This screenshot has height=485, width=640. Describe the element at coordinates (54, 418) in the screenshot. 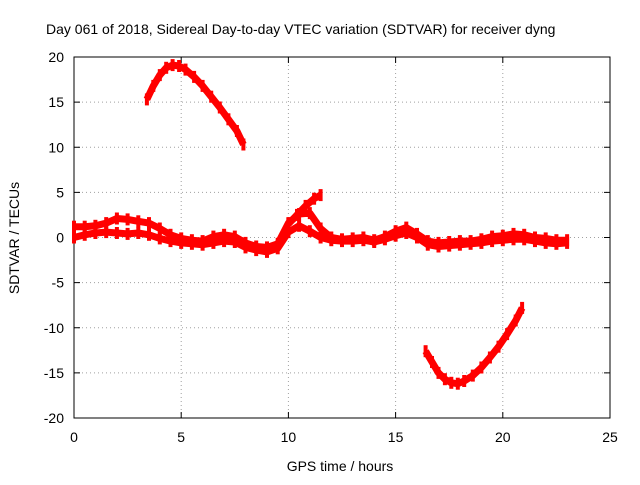

I see `y-tick-label: -20` at that location.